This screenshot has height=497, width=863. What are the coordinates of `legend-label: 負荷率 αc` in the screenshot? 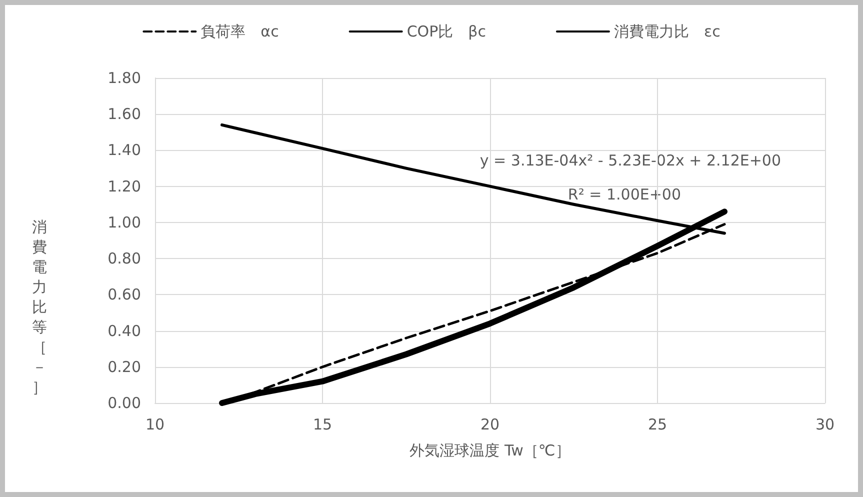 It's located at (239, 31).